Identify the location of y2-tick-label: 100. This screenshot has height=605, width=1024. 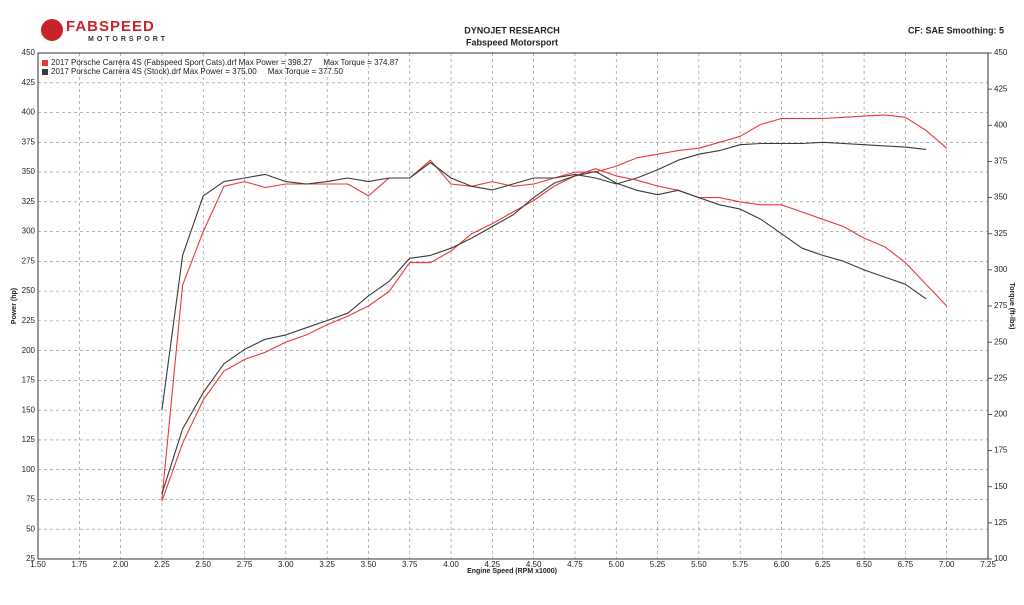
(1001, 558).